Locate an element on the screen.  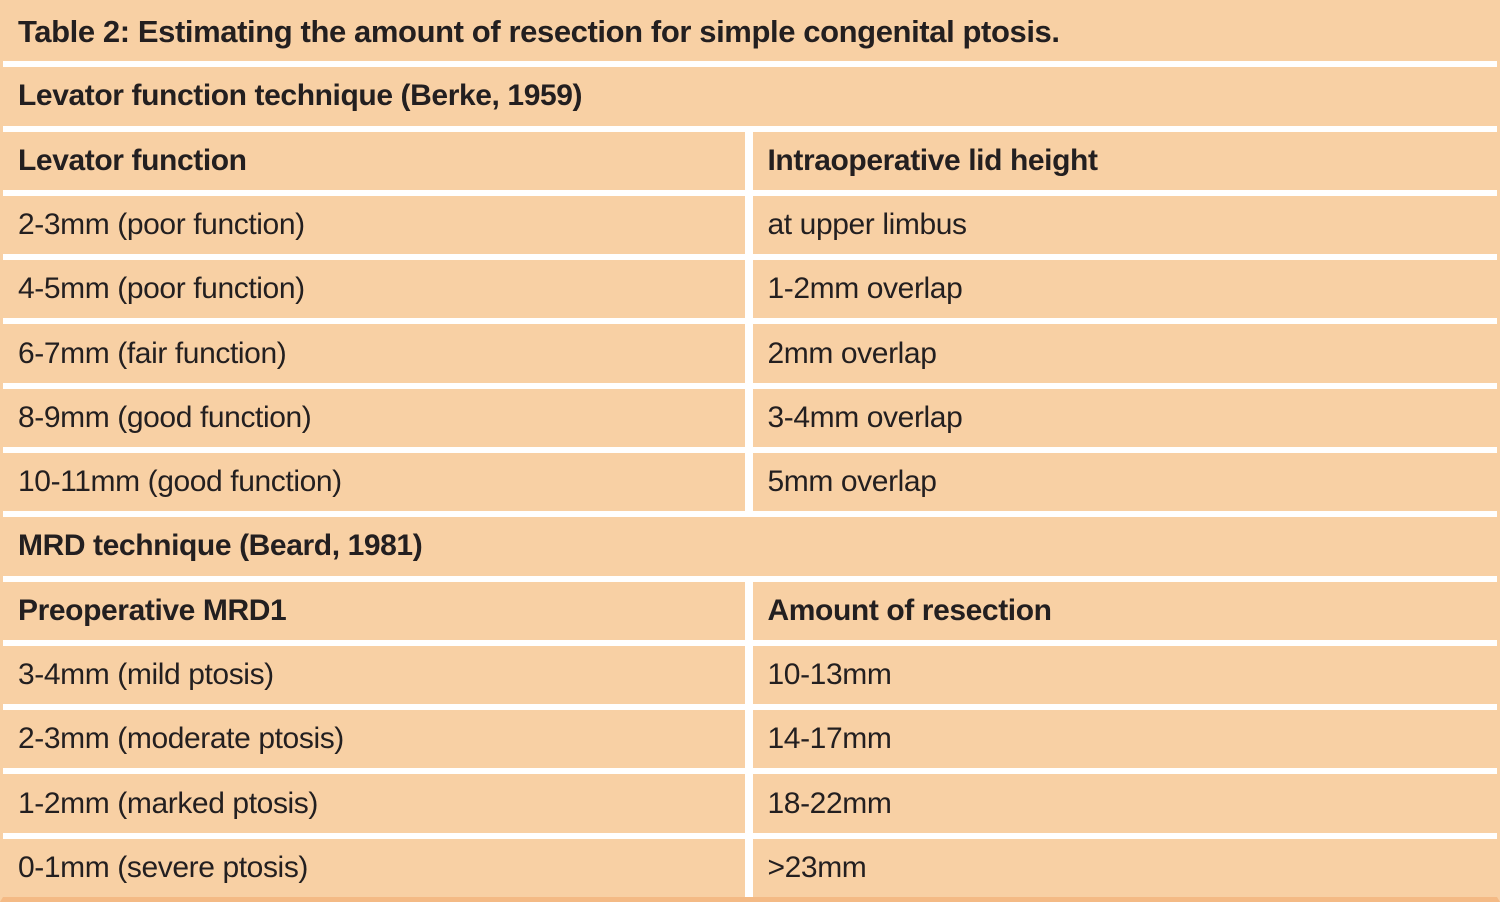
data-cell: 6-7mm (fair function) is located at coordinates (374, 353).